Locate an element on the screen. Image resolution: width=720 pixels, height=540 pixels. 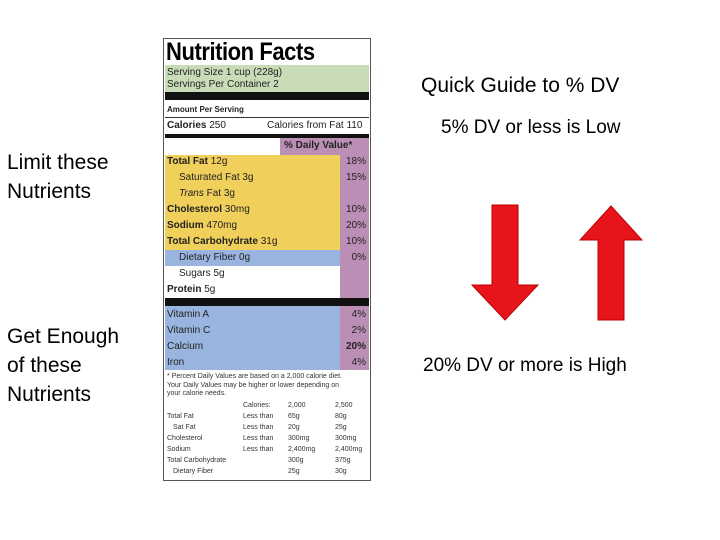
limit-line: Nutrients is located at coordinates (49, 191).